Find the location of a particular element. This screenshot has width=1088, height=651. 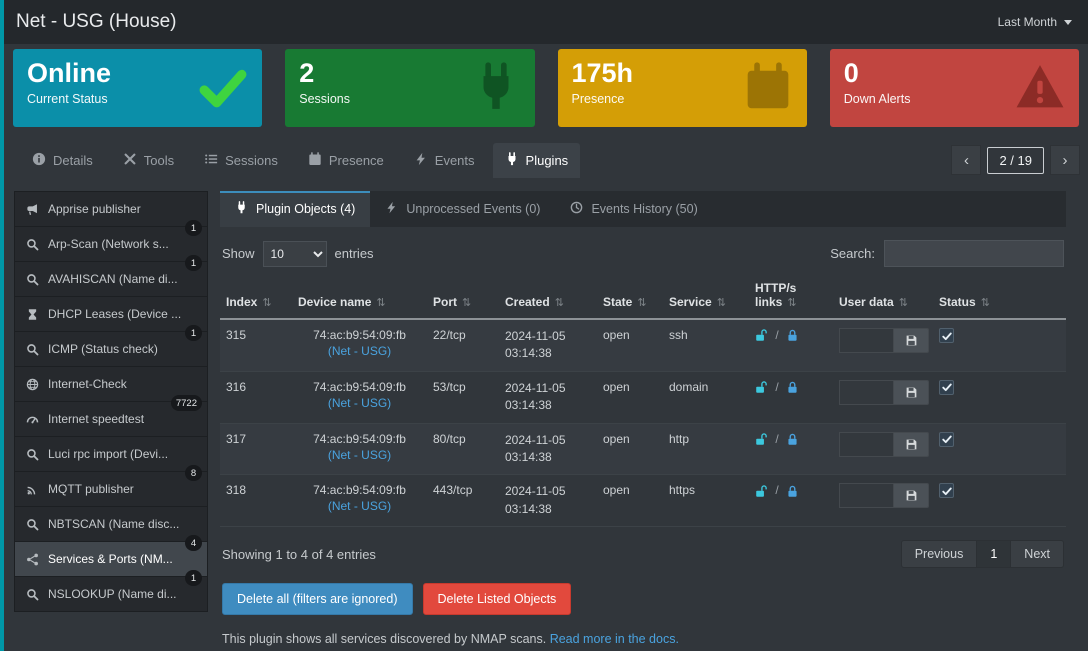

tab-tools: Tools is located at coordinates (148, 160).